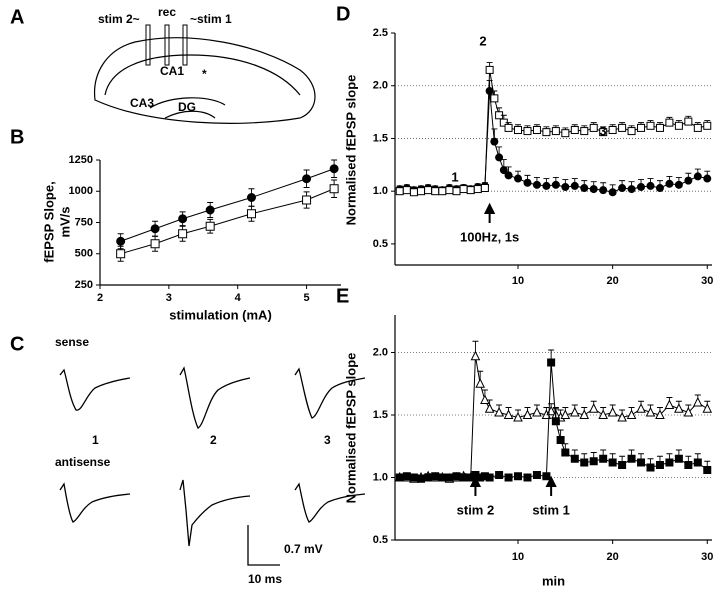 This screenshot has height=593, width=720. Describe the element at coordinates (380, 33) in the screenshot. I see `y-tick-label: 2.5` at that location.